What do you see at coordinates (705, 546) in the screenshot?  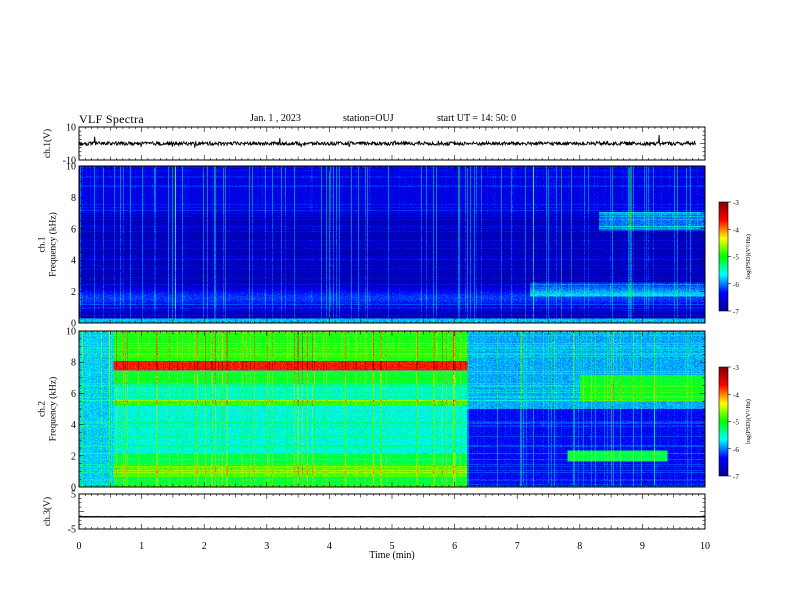 I see `x-tick-label: 10` at bounding box center [705, 546].